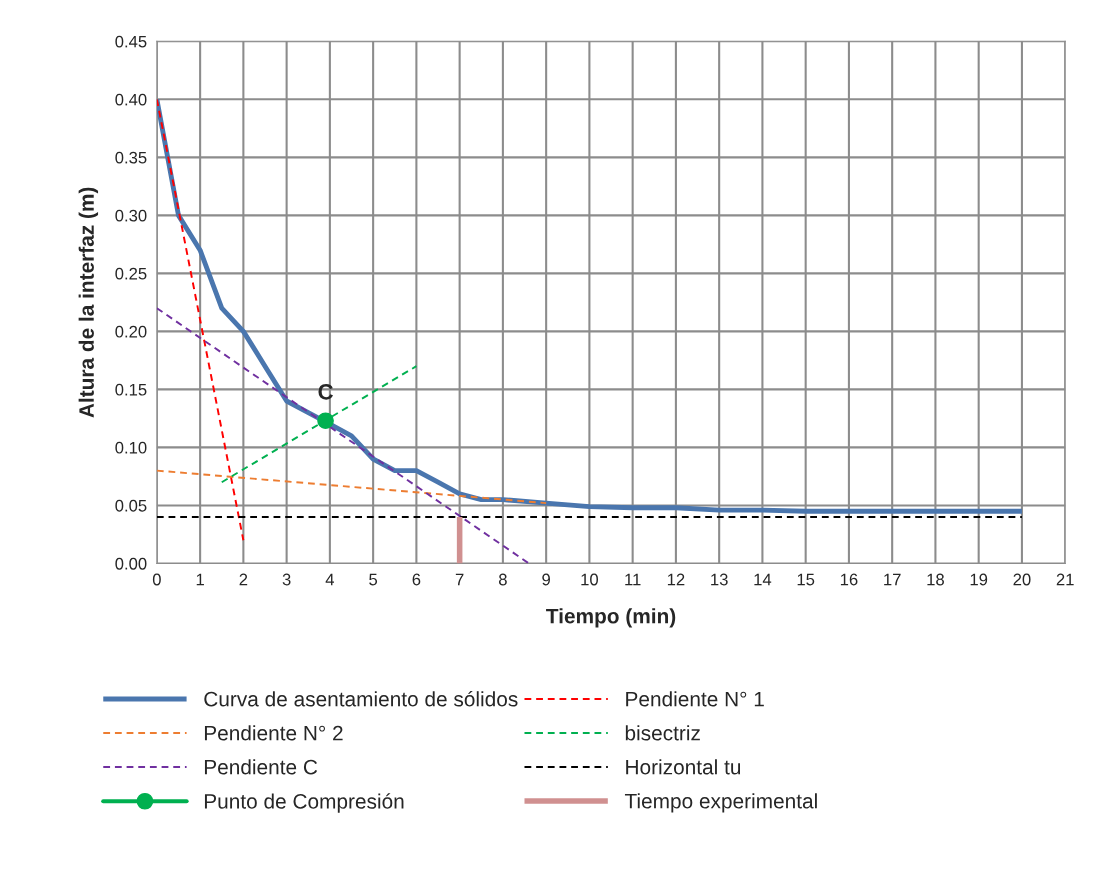  What do you see at coordinates (720, 803) in the screenshot?
I see `legend-label: Tiempo experimental` at bounding box center [720, 803].